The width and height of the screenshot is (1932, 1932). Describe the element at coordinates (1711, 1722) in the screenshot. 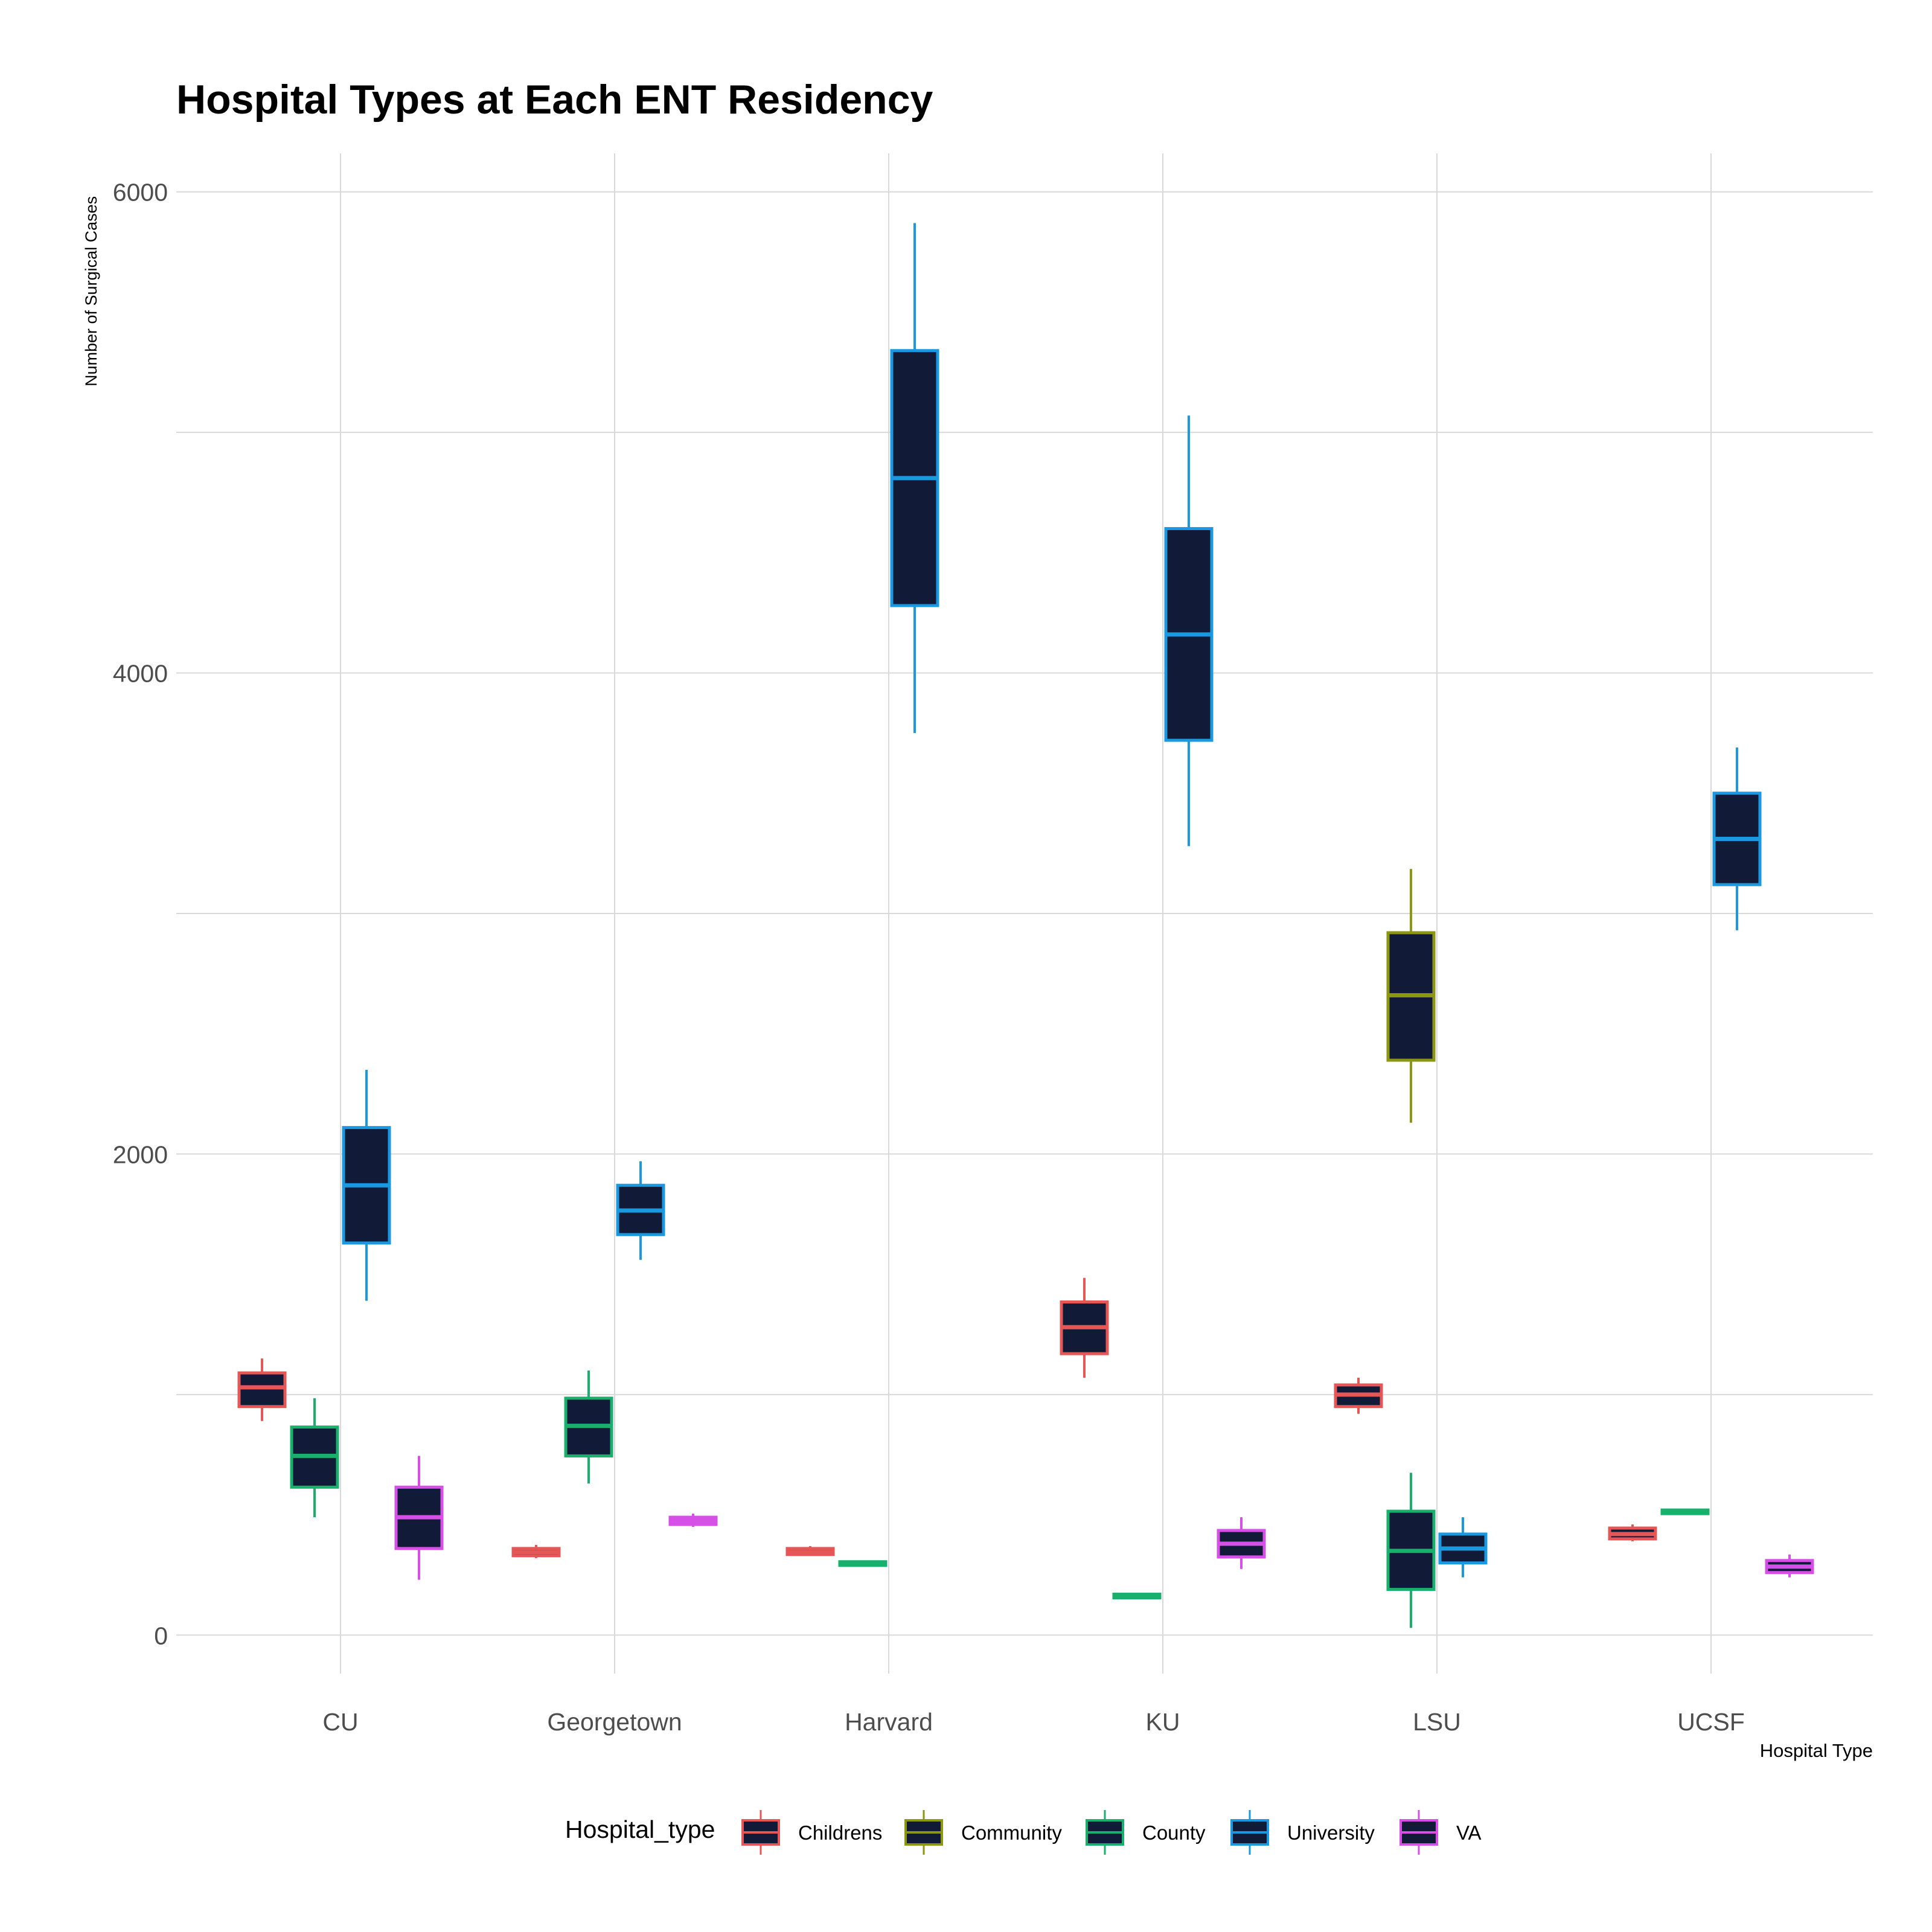

I see `x-tick-label: UCSF` at that location.